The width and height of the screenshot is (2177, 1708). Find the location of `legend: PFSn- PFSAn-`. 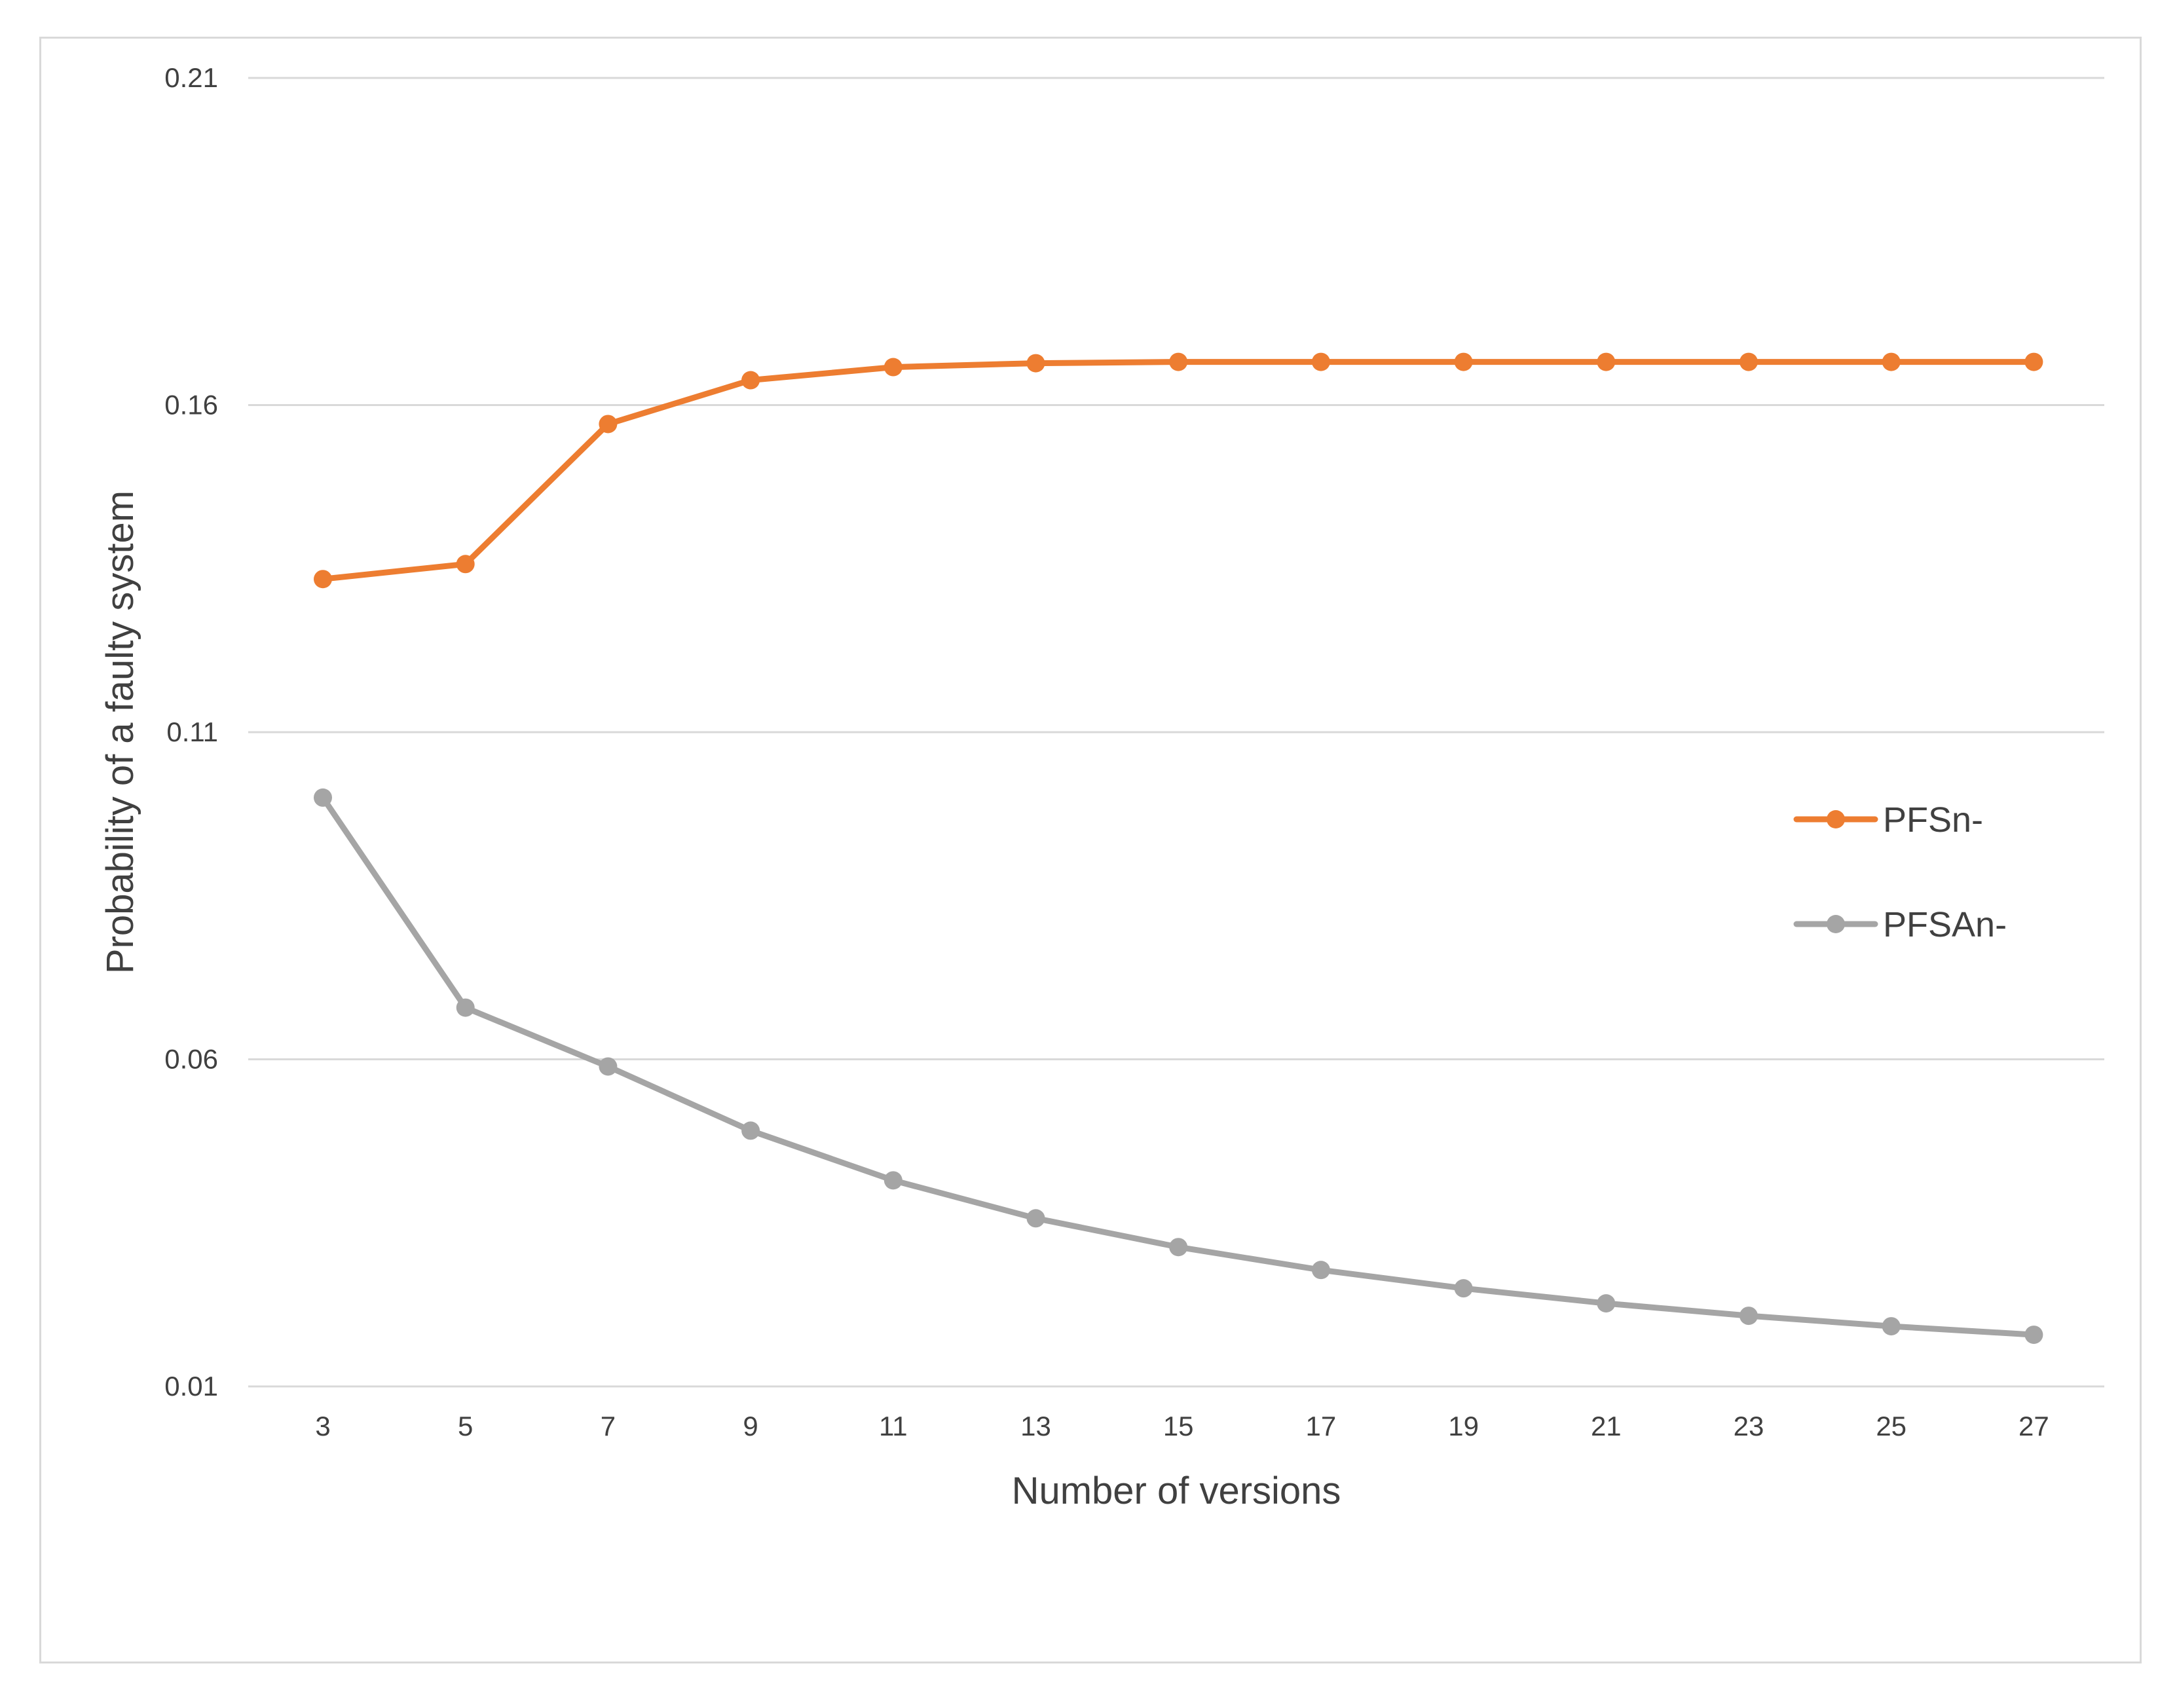

legend: PFSn- PFSAn- is located at coordinates (1900, 872).